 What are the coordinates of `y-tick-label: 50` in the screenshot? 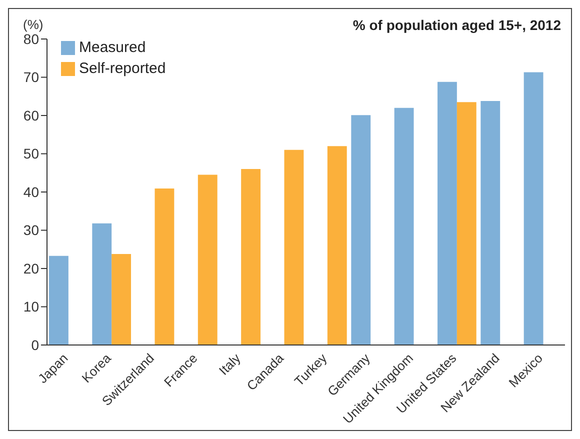 It's located at (31, 154).